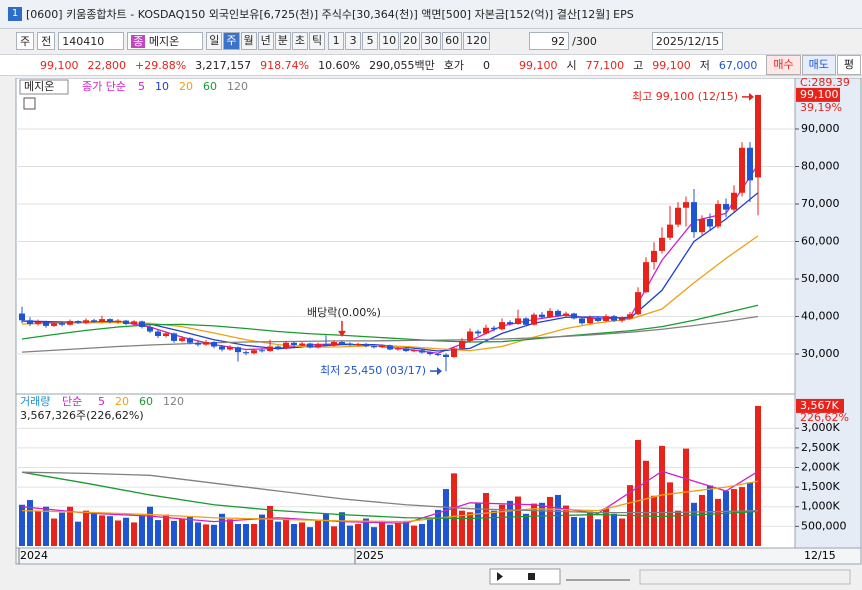 This screenshot has width=862, height=590. What do you see at coordinates (29, 103) in the screenshot?
I see `table-icon` at bounding box center [29, 103].